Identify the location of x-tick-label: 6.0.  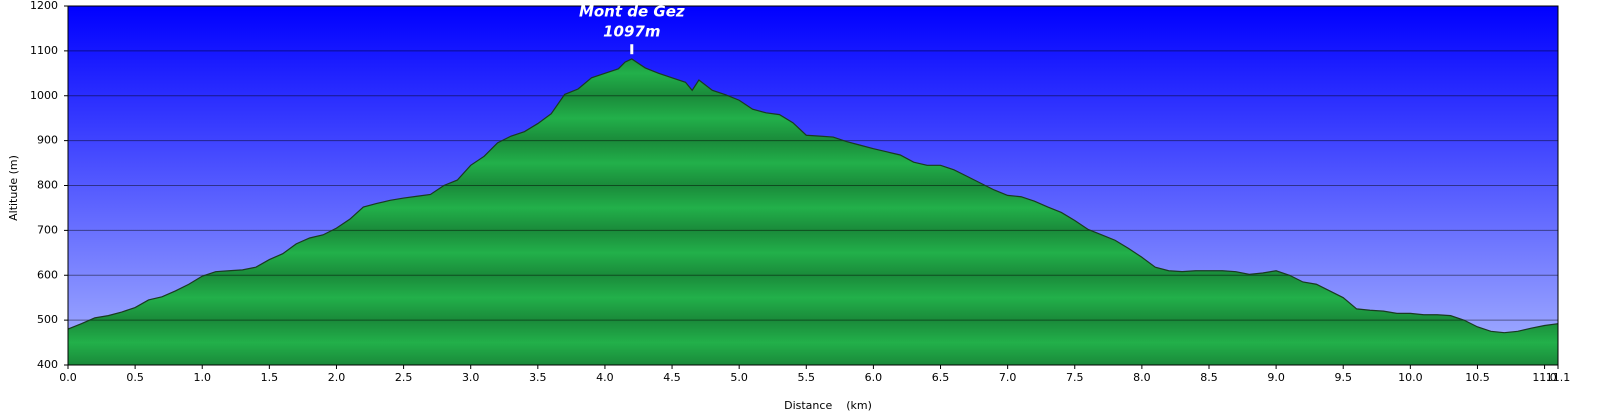
(874, 377).